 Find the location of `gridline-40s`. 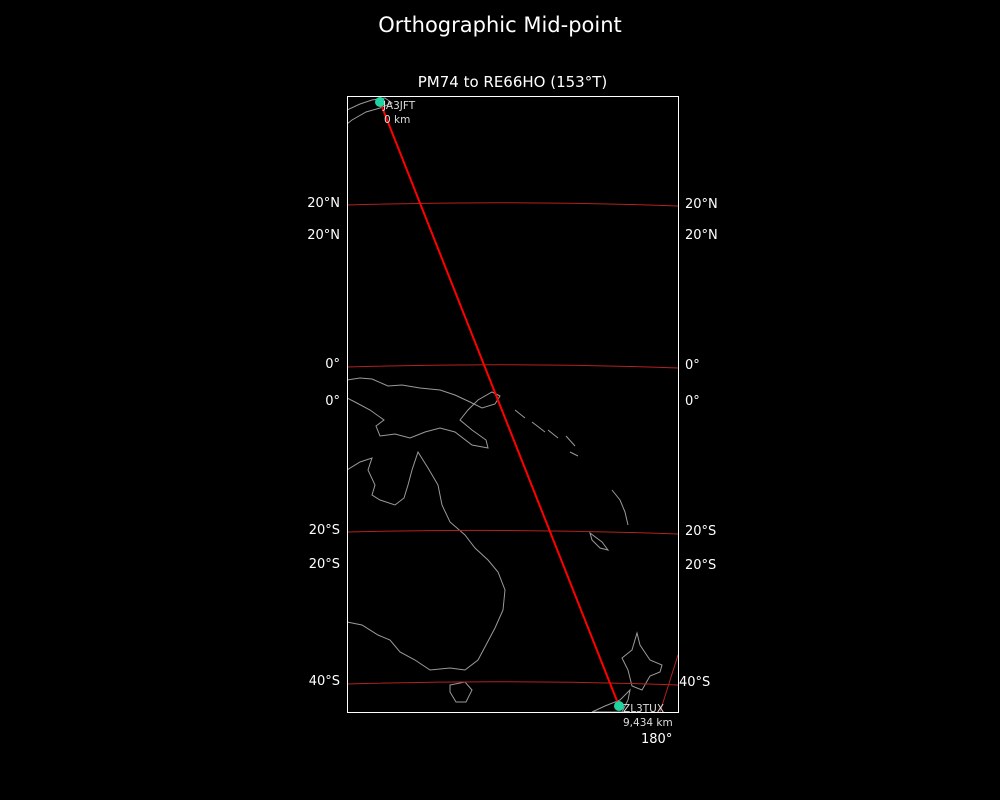

gridline-40s is located at coordinates (512, 683).